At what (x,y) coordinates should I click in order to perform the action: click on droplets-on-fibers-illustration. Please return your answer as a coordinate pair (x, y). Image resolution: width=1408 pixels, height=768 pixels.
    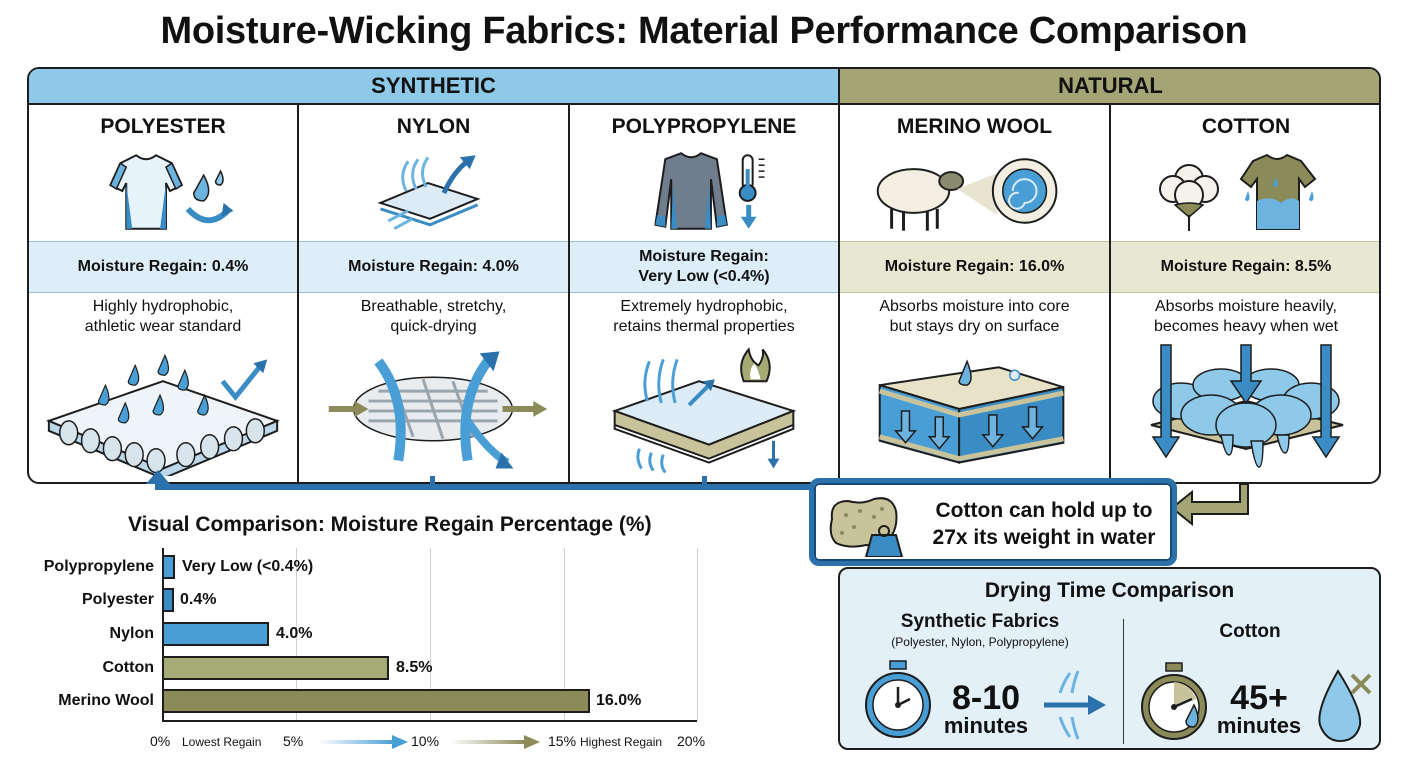
    Looking at the image, I should click on (163, 414).